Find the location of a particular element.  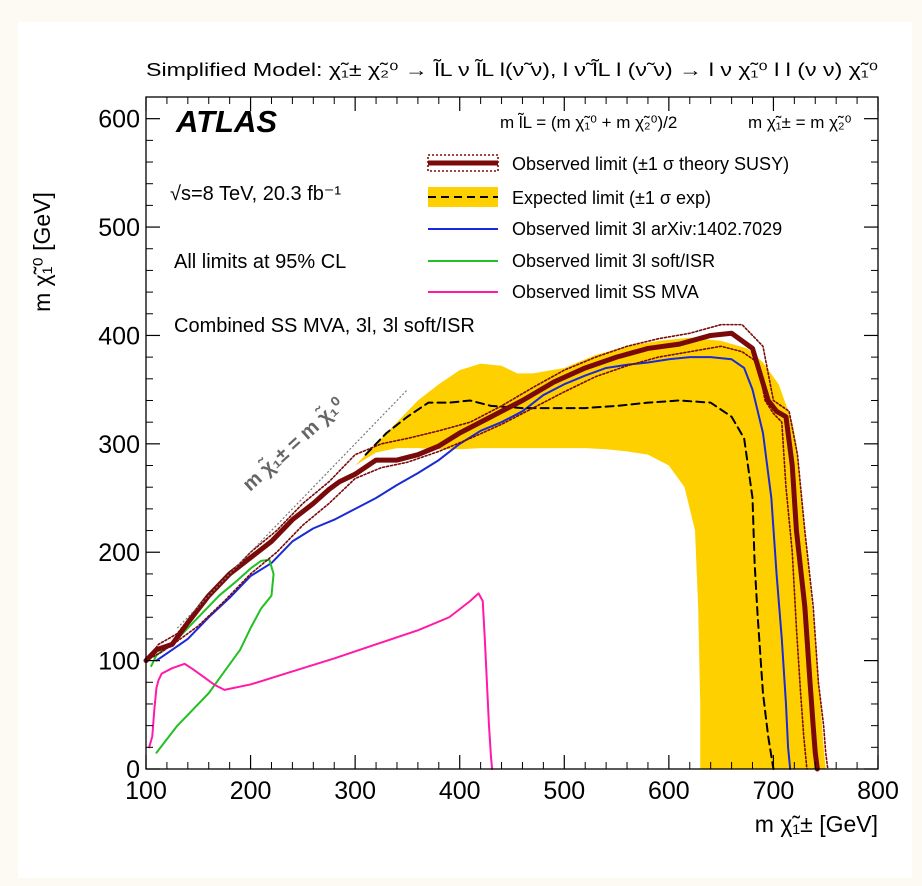

cl-annotation: All limits at 95% CL is located at coordinates (260, 262).